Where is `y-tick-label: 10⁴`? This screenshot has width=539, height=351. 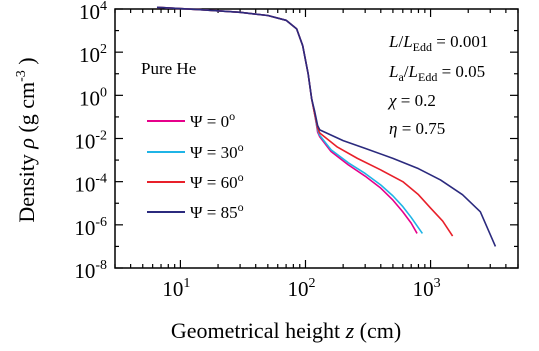 y-tick-label: 10⁴ is located at coordinates (93, 12).